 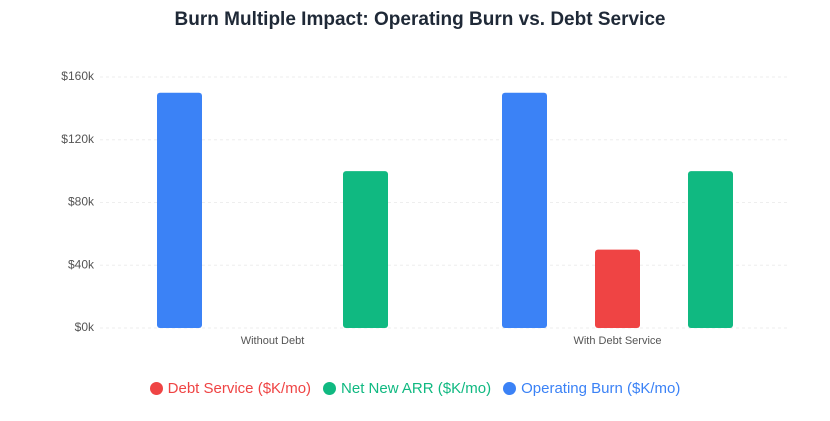 What do you see at coordinates (78, 139) in the screenshot?
I see `y-tick-label: $120k` at bounding box center [78, 139].